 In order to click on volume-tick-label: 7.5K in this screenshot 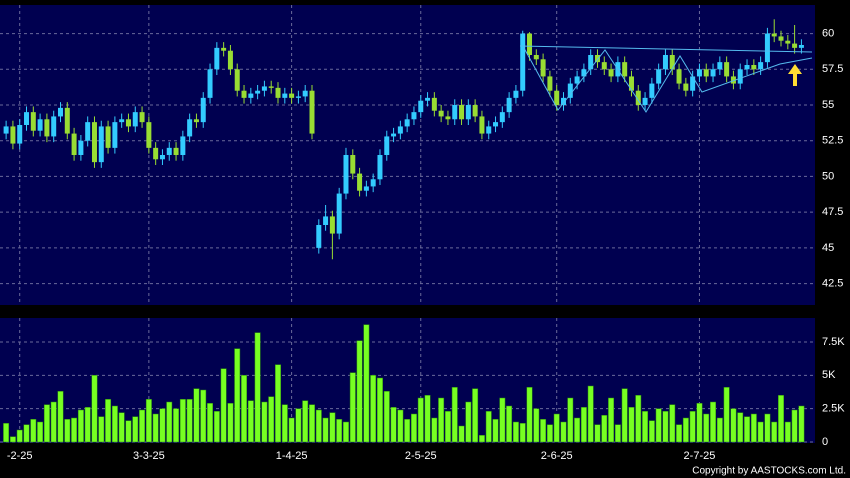, I will do `click(833, 342)`.